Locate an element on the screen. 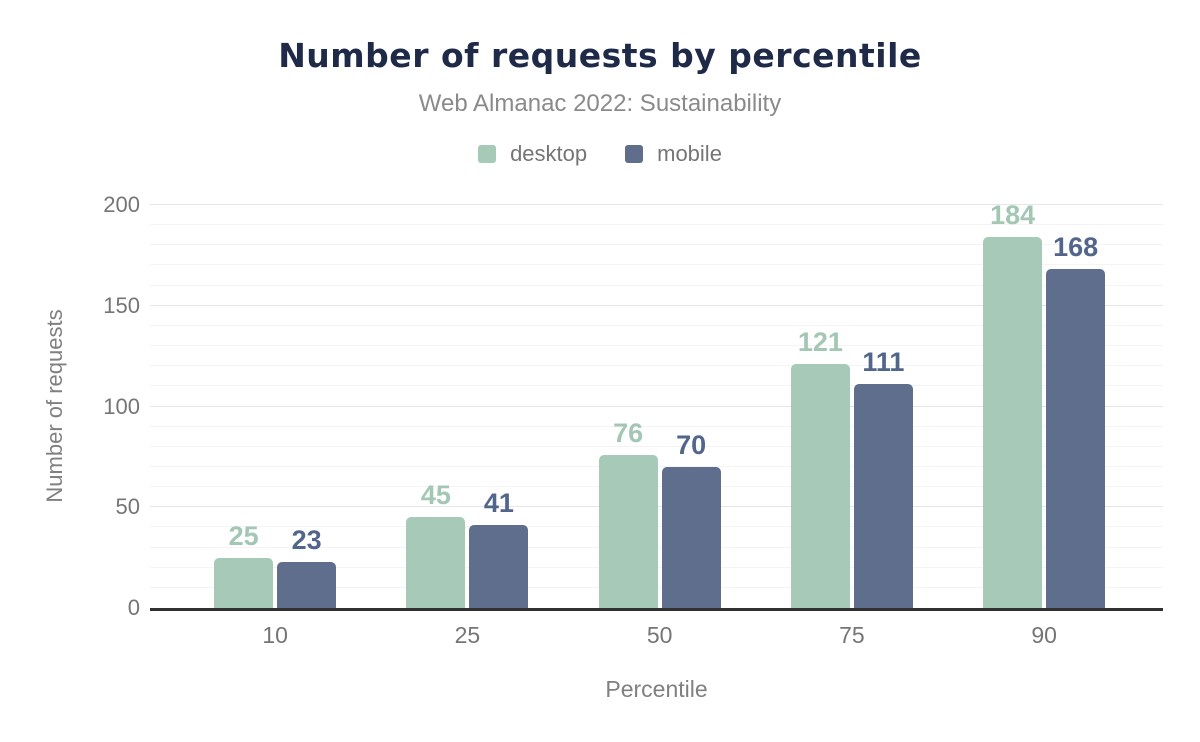  chart-title: Number of requests by percentile is located at coordinates (600, 55).